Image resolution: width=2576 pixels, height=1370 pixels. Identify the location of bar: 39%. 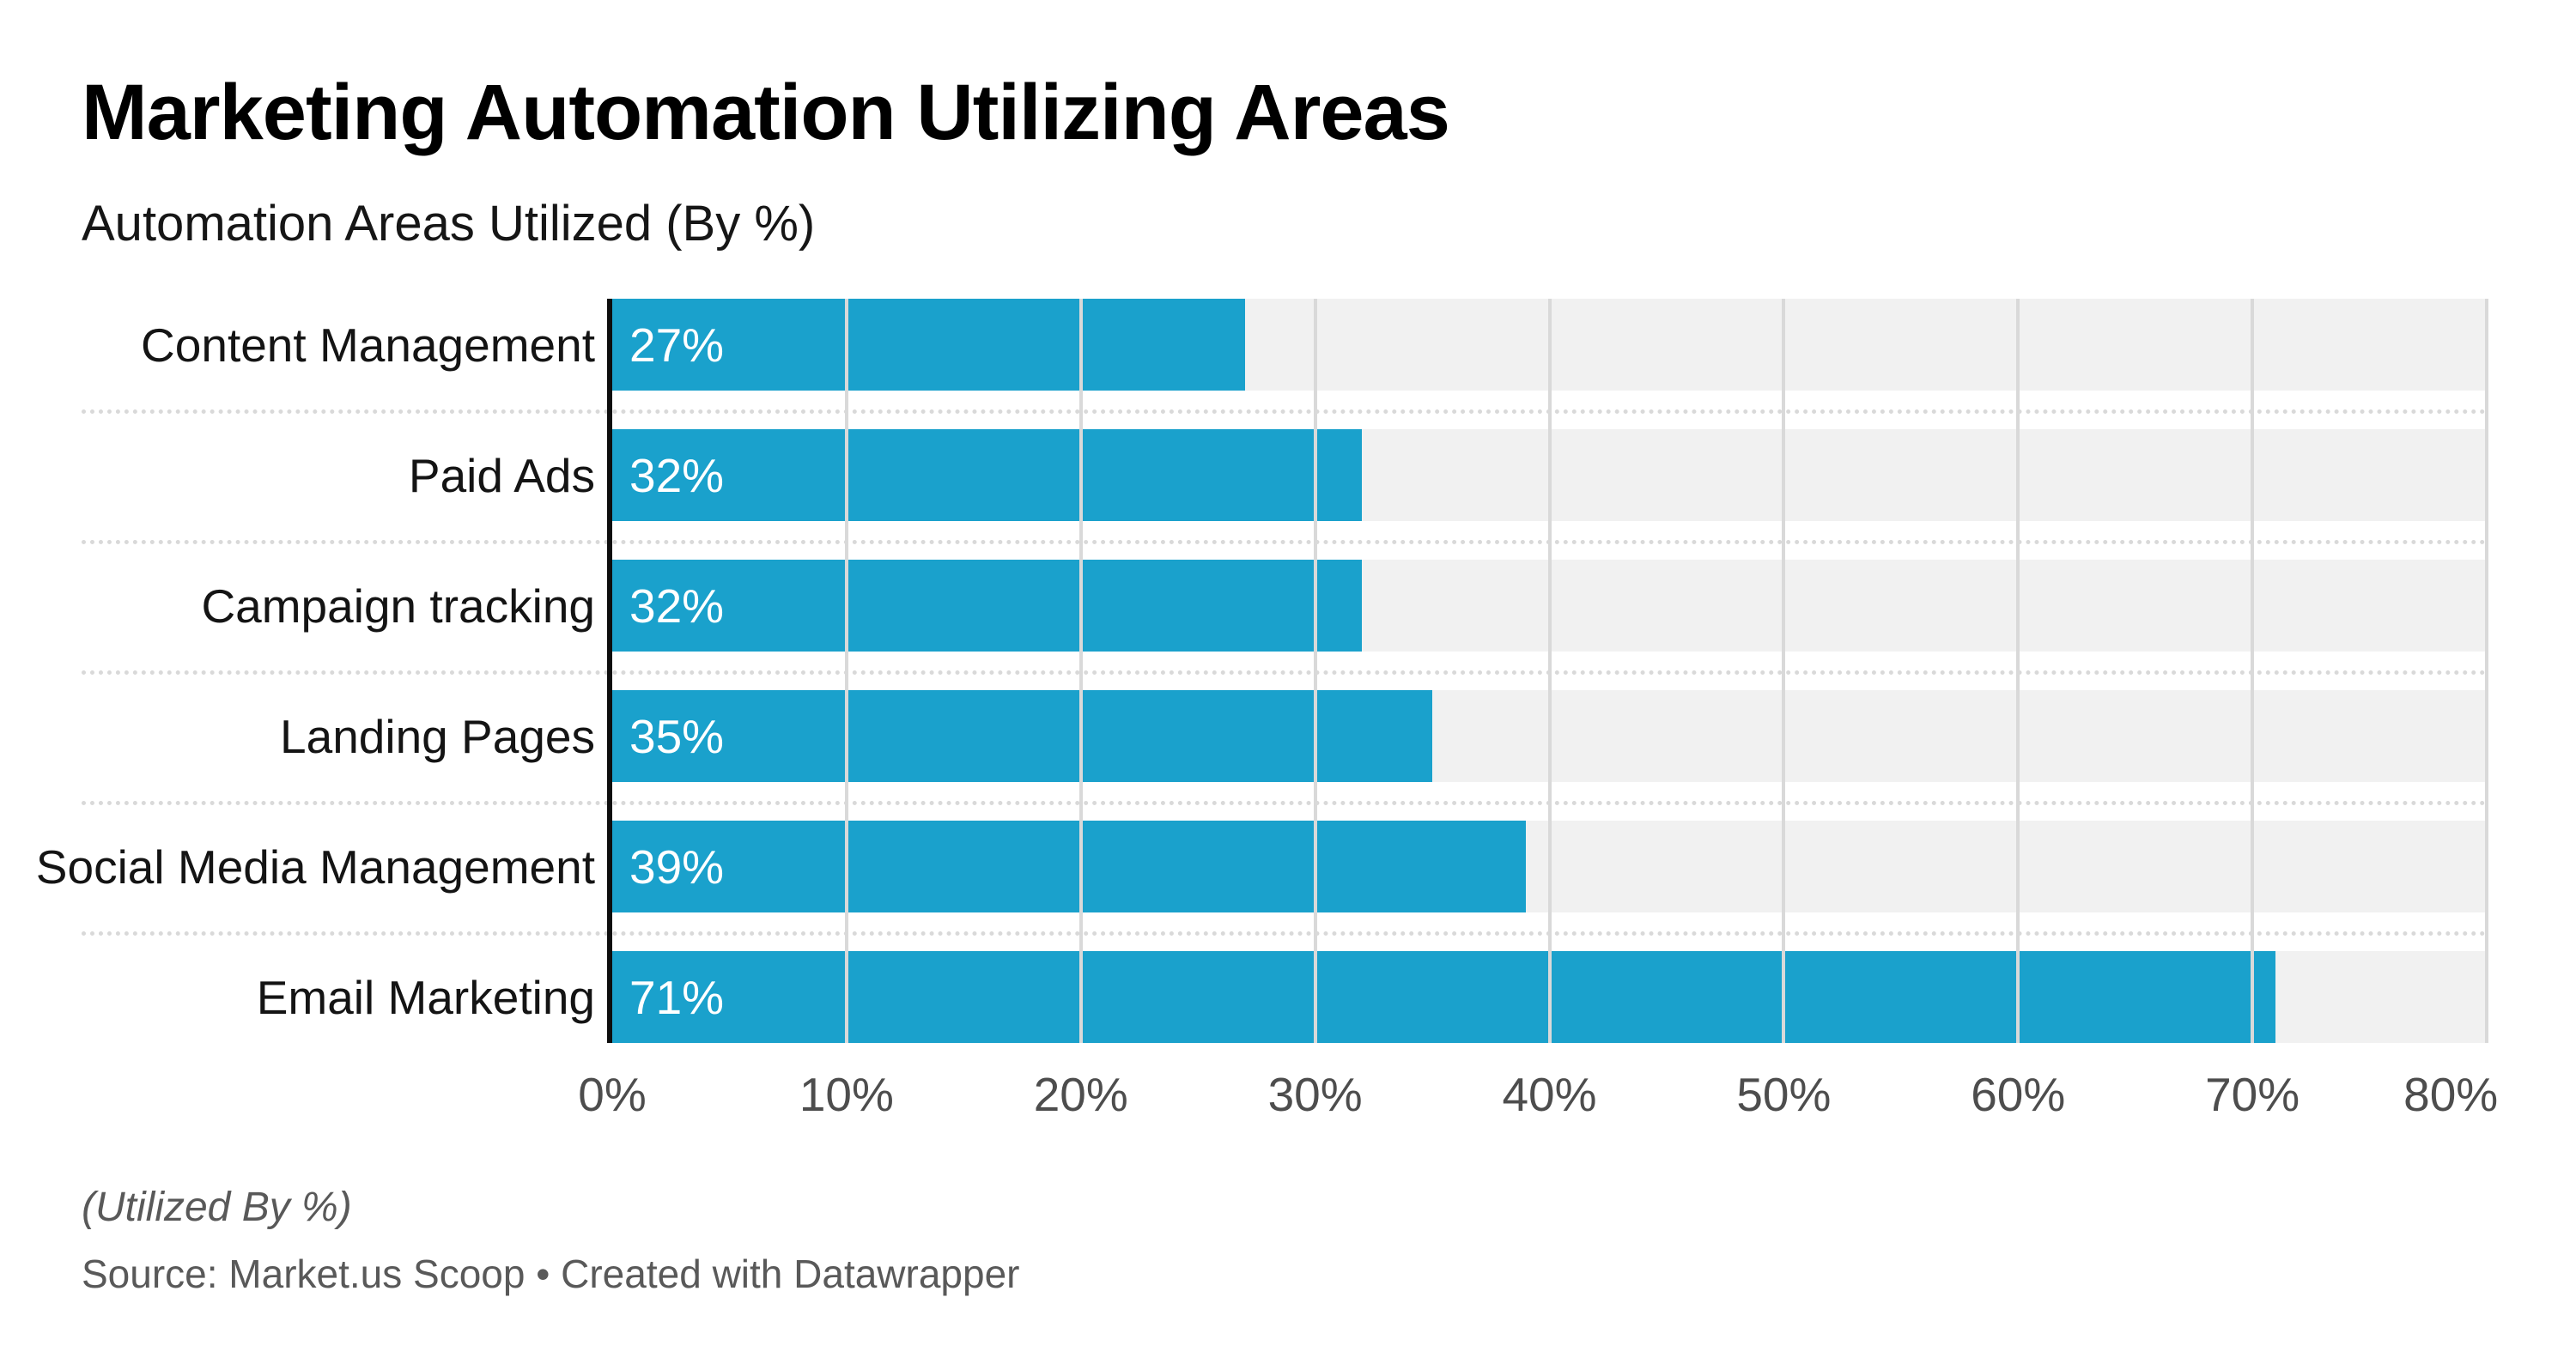
(1069, 867).